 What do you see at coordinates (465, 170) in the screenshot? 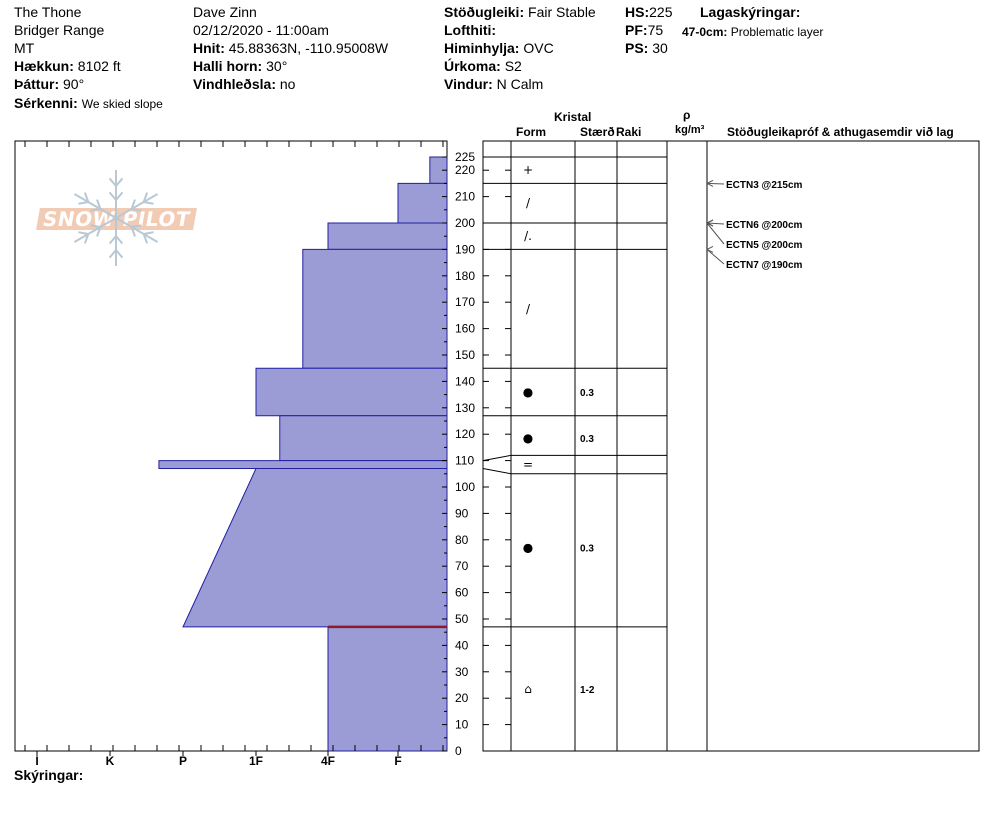
I see `depth-label-220: 220` at bounding box center [465, 170].